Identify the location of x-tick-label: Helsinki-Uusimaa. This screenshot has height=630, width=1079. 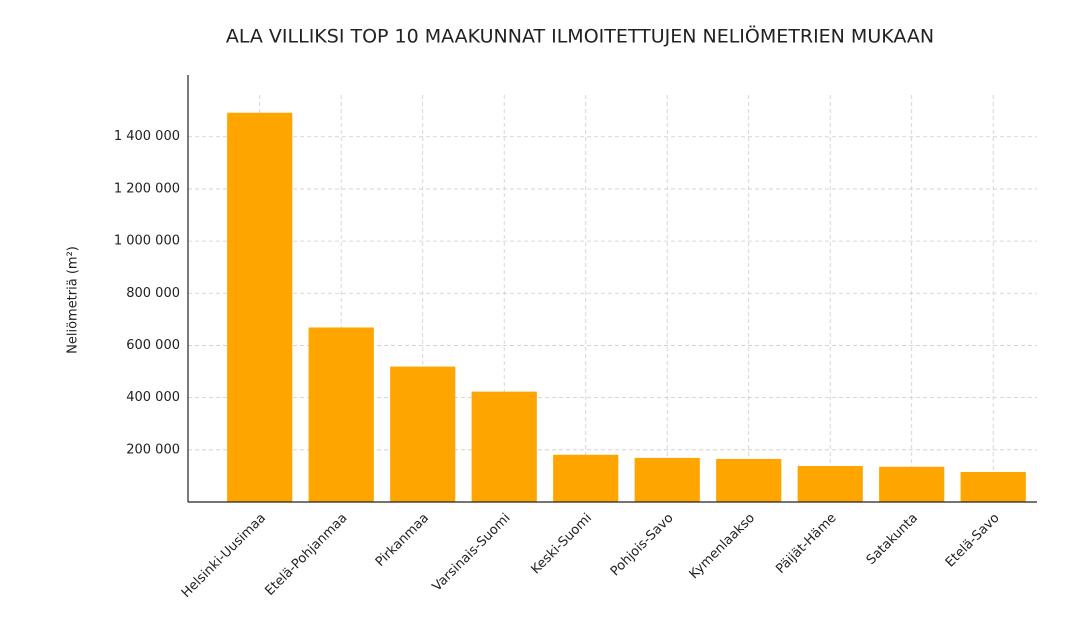
(224, 556).